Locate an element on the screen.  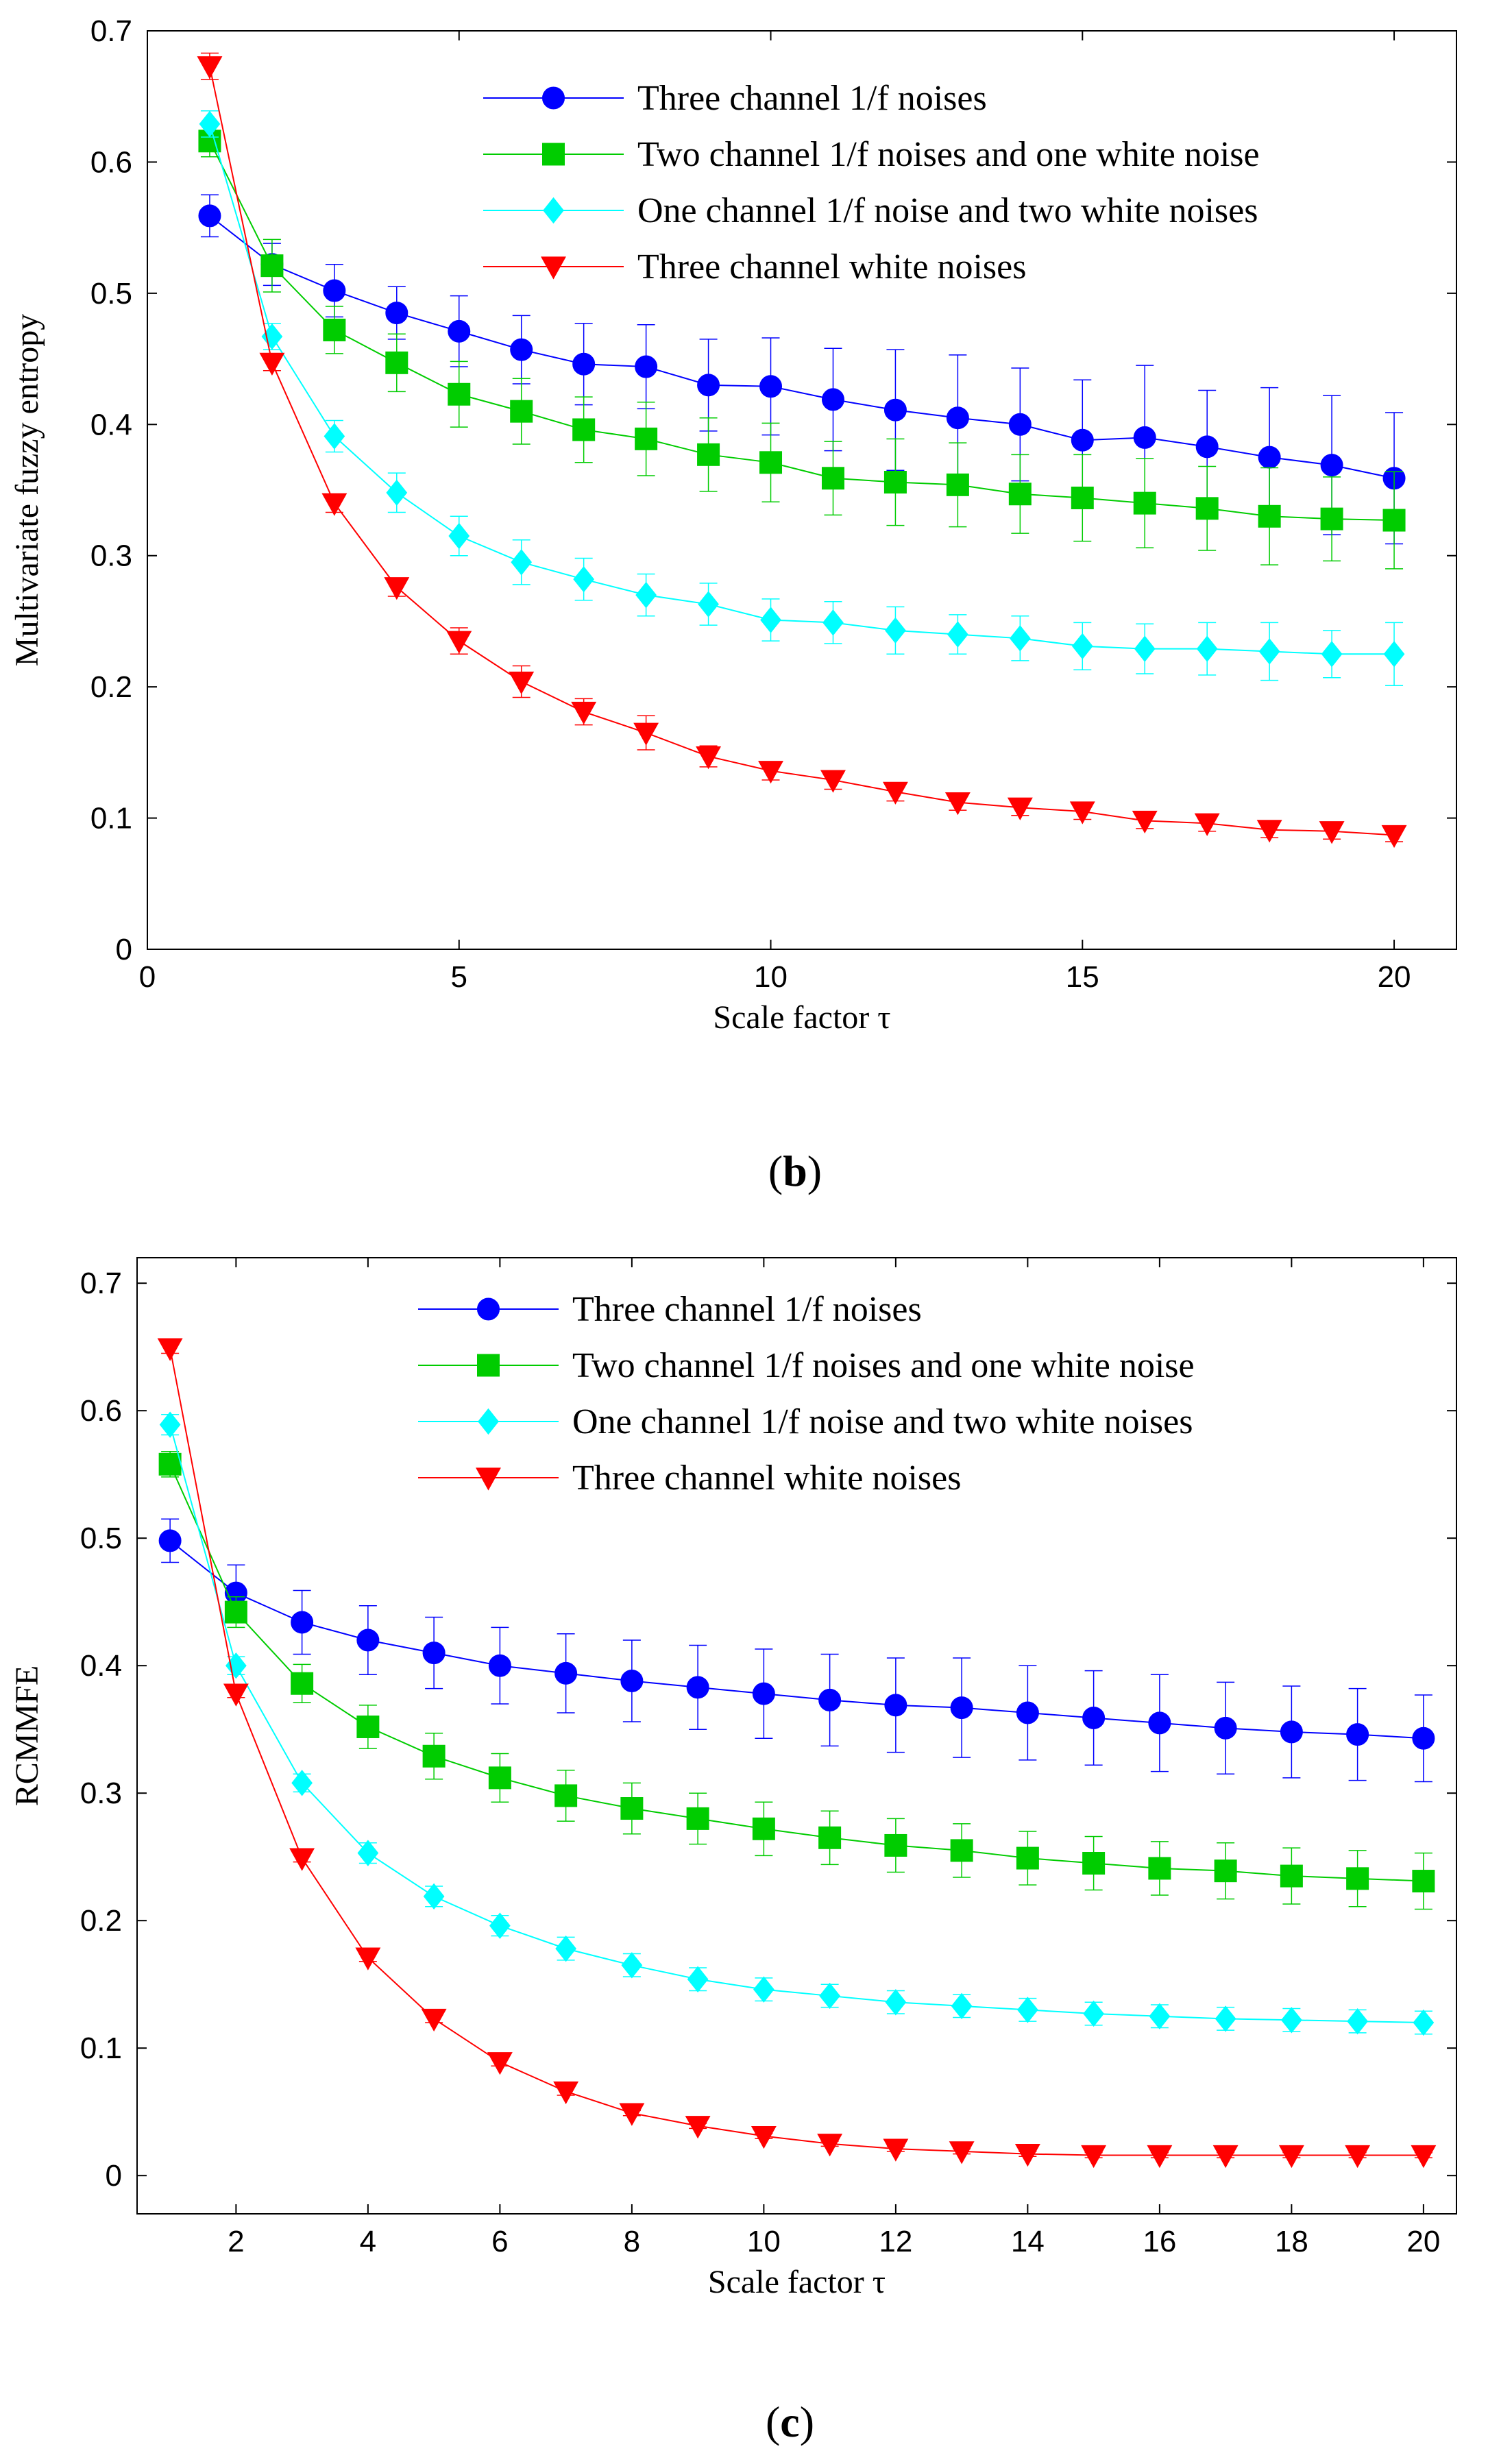
y-tick-label: 0.4 is located at coordinates (111, 424).